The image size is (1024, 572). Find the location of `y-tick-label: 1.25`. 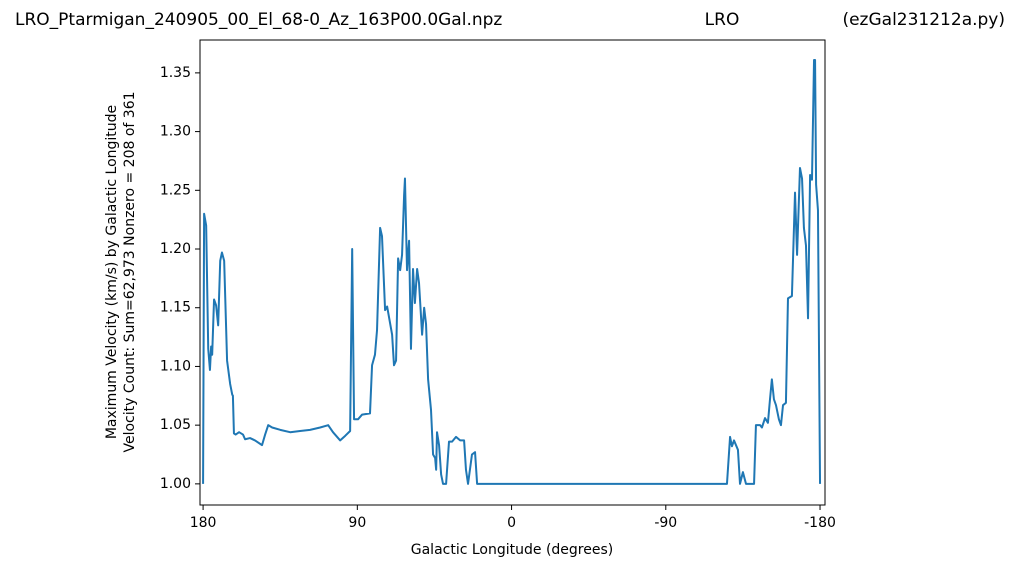

y-tick-label: 1.25 is located at coordinates (175, 190).